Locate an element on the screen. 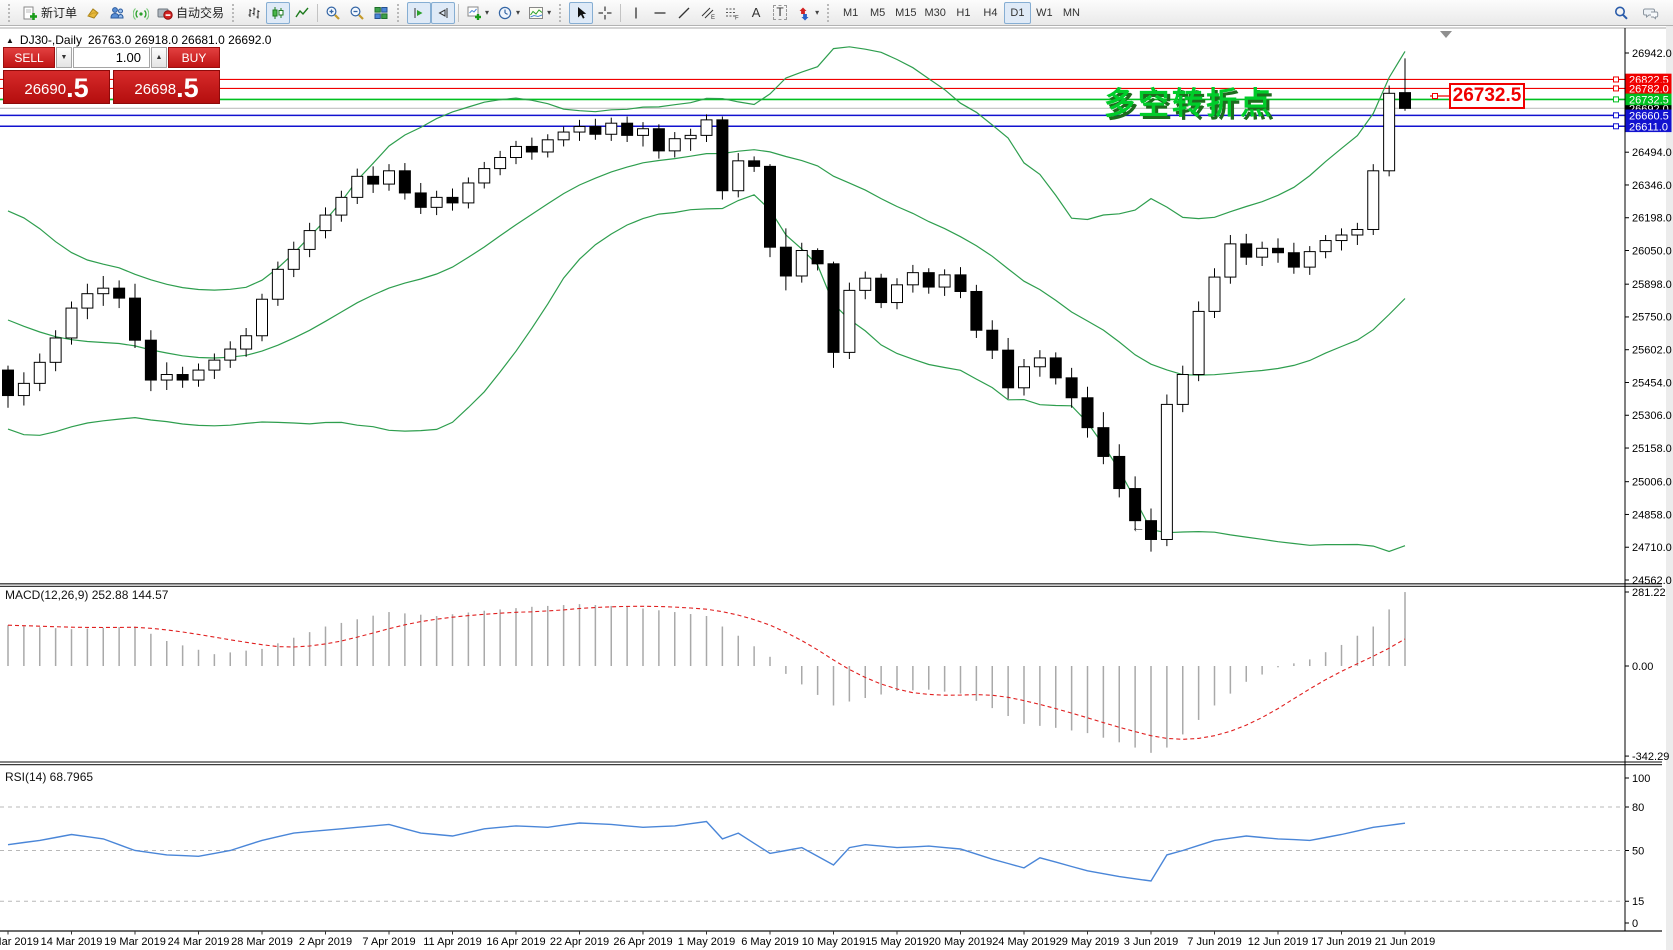  timeframe-label: D1 is located at coordinates (1017, 12).